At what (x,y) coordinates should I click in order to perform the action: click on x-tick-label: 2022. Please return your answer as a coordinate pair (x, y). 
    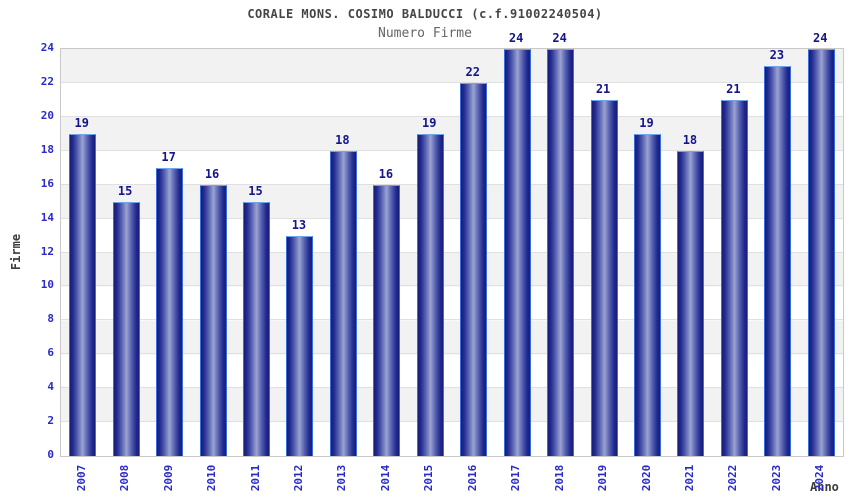
    Looking at the image, I should click on (733, 478).